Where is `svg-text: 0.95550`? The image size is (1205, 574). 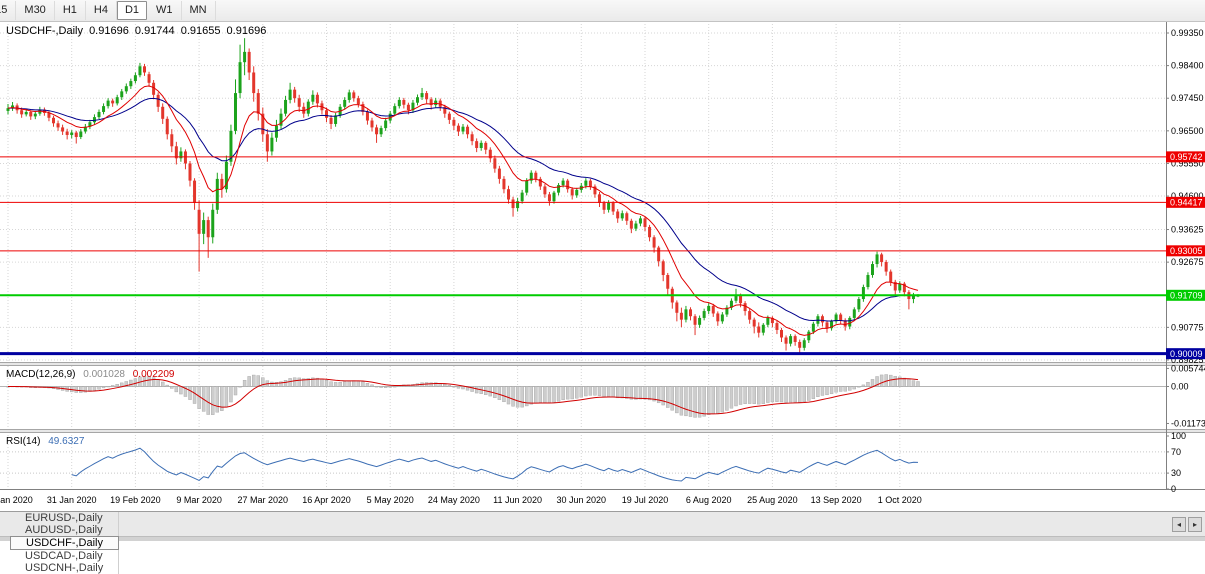 svg-text: 0.95550 is located at coordinates (1187, 163).